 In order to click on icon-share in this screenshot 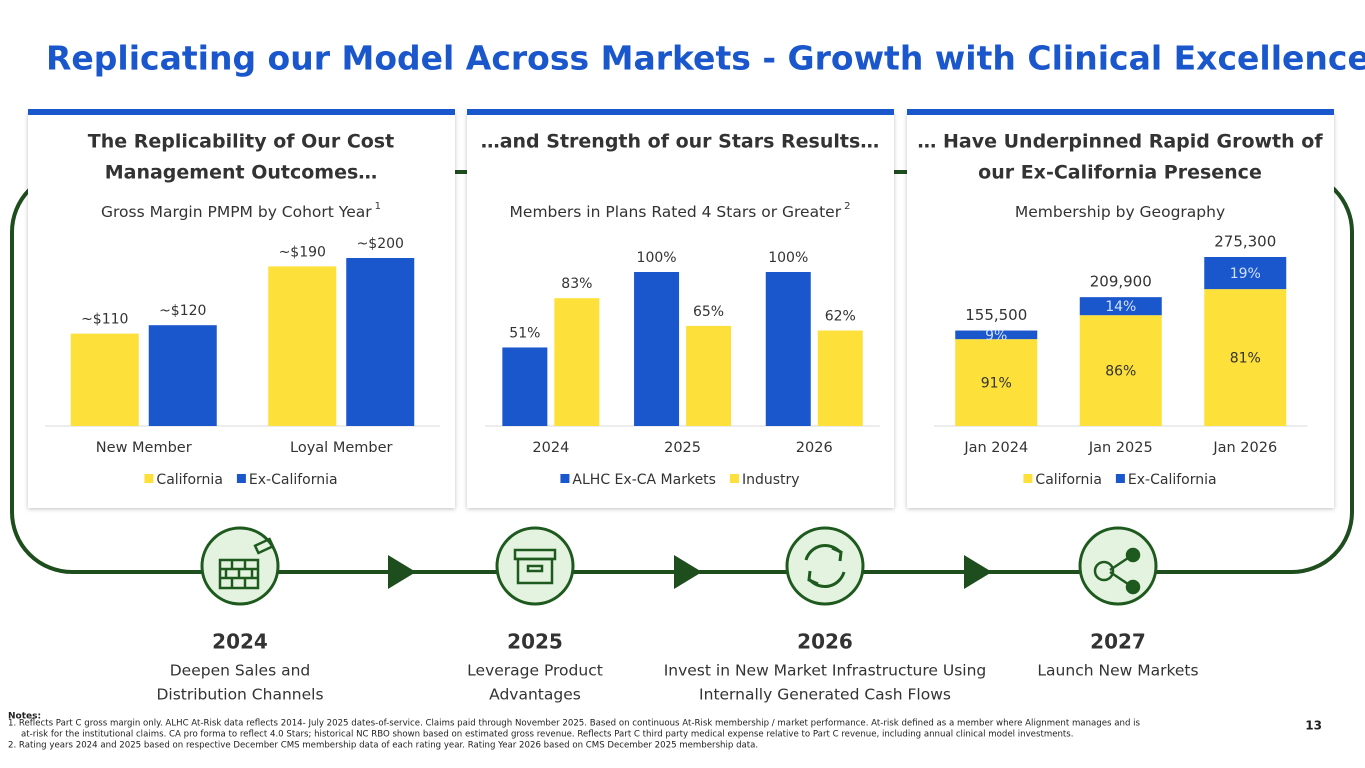, I will do `click(1117, 571)`.